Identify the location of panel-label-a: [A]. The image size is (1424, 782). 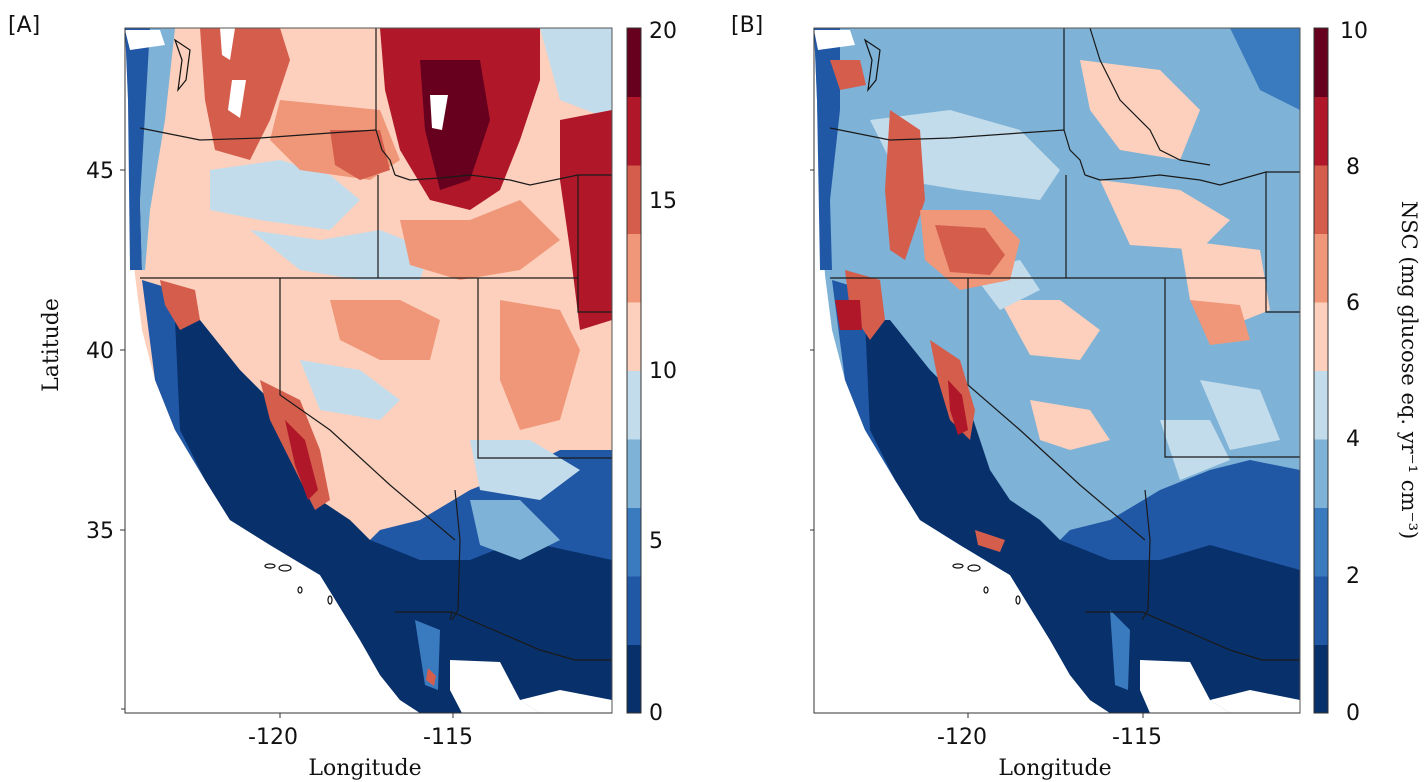
(24, 25).